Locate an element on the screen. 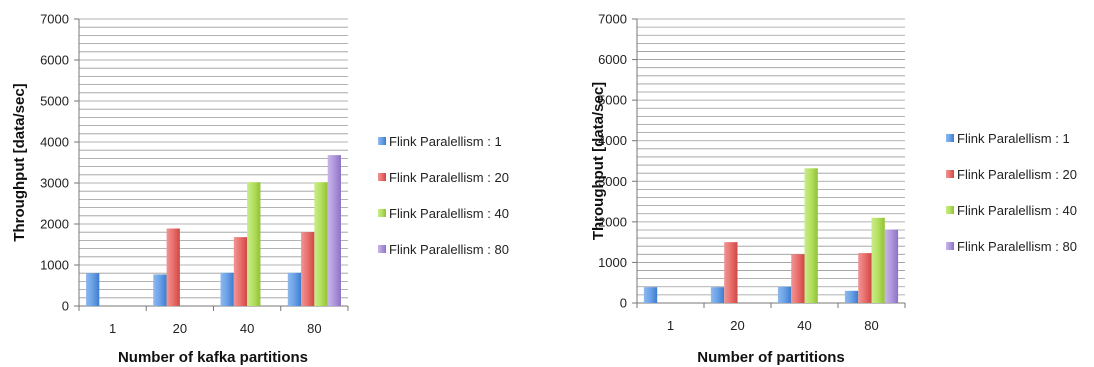 The image size is (1094, 367). x-axis-title: Number of partitions is located at coordinates (771, 357).